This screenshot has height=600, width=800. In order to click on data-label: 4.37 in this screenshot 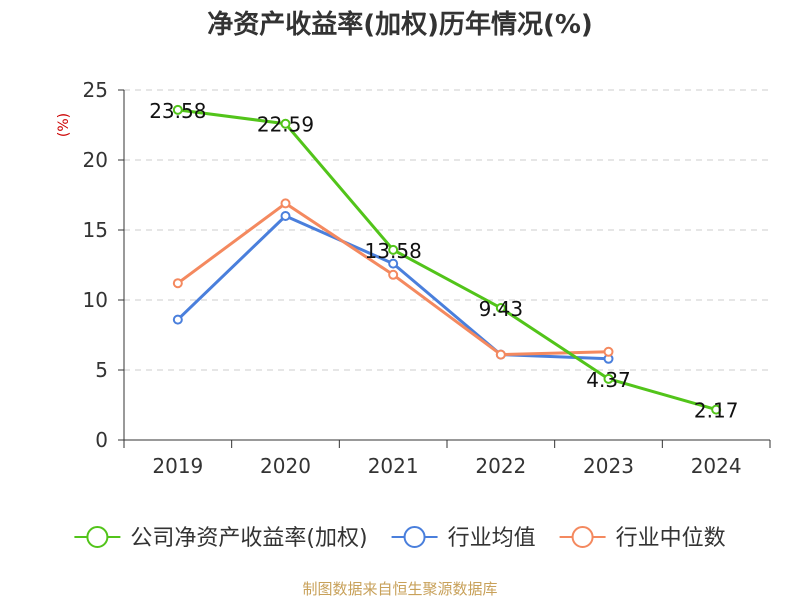, I will do `click(608, 380)`.